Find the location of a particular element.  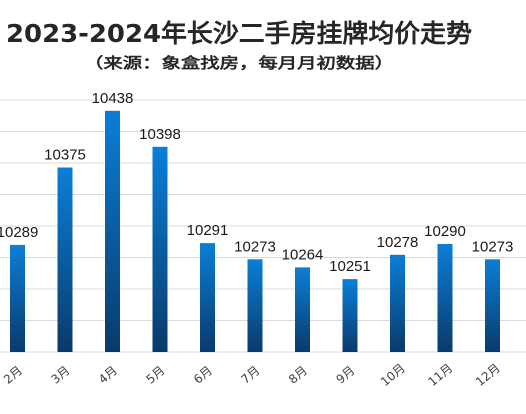

chart-title: 2023-2024年长沙二手房挂牌均价走势 is located at coordinates (239, 33).